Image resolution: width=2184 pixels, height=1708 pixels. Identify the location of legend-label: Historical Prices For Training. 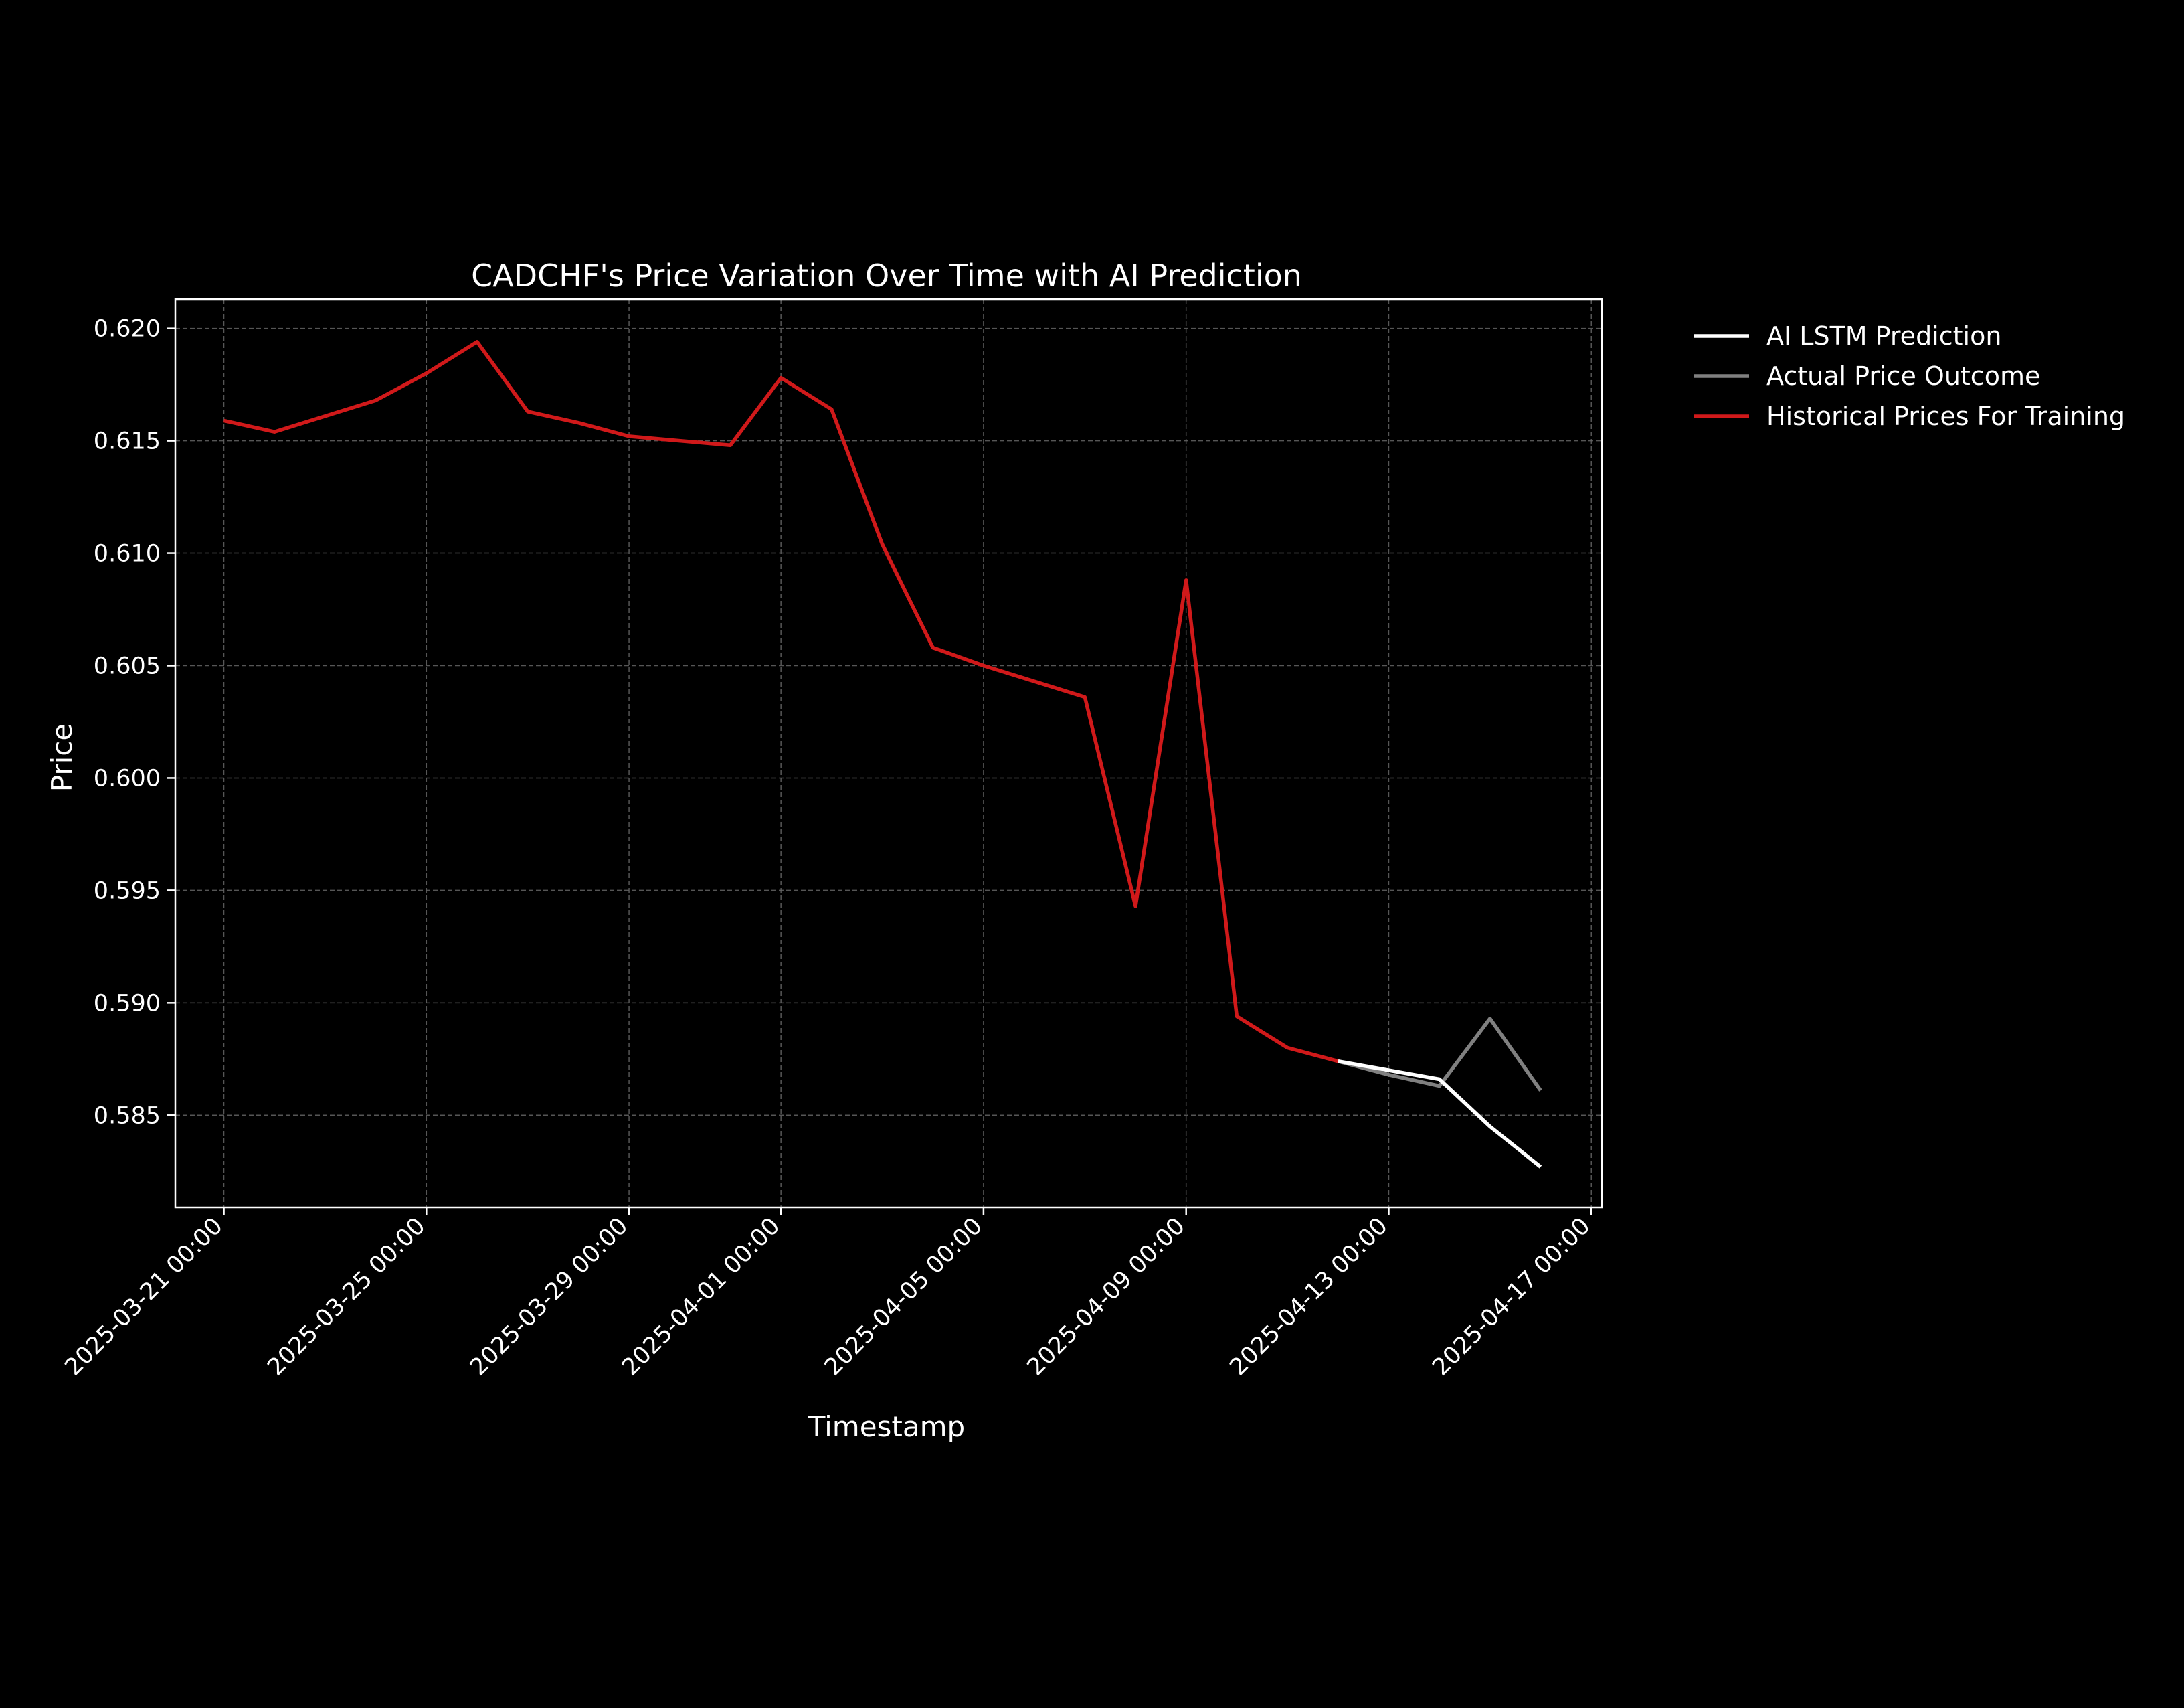
(1945, 417).